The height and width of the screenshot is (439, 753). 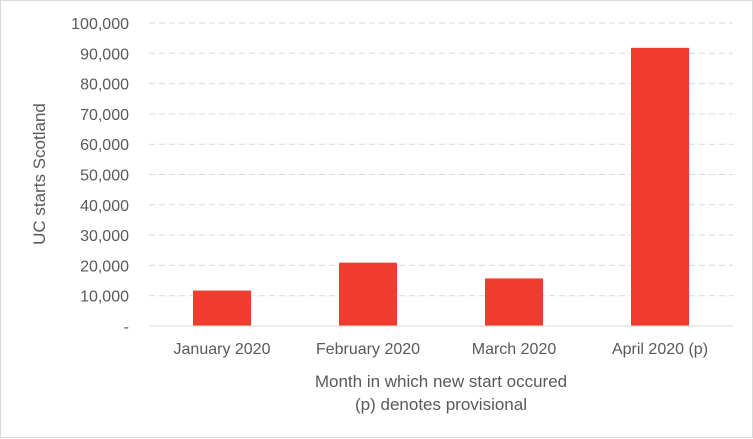 I want to click on y-tick-label: 90,000, so click(x=104, y=54).